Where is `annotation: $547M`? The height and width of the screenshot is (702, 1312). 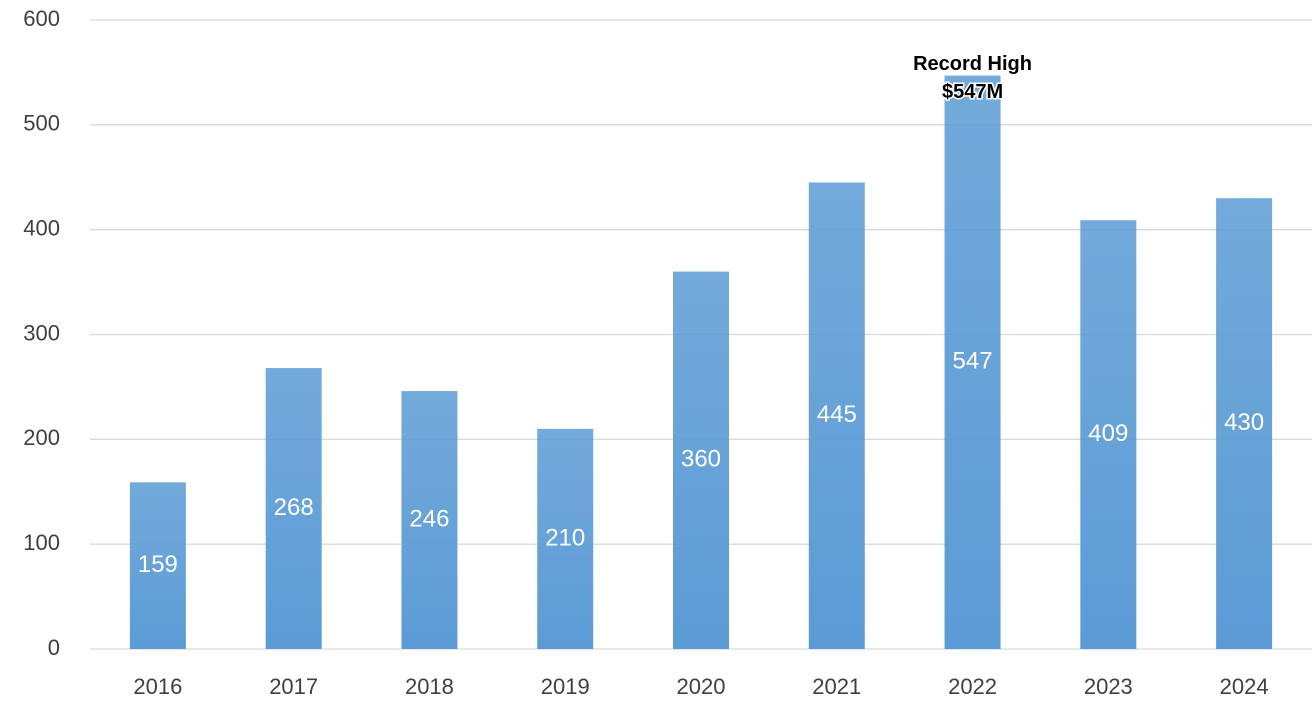 annotation: $547M is located at coordinates (972, 92).